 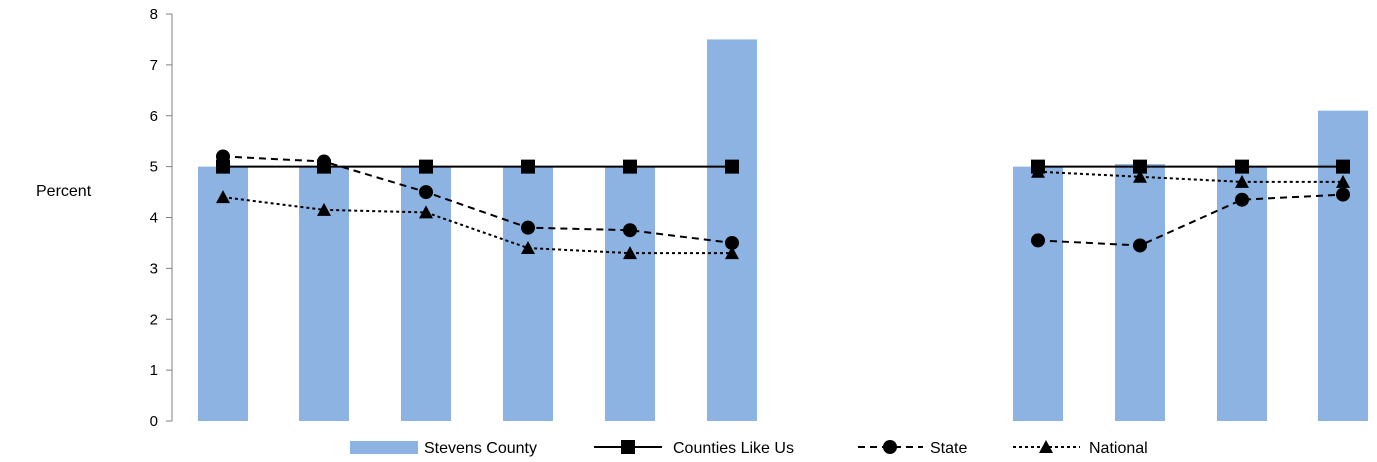 What do you see at coordinates (154, 116) in the screenshot?
I see `y-tick-label: 6` at bounding box center [154, 116].